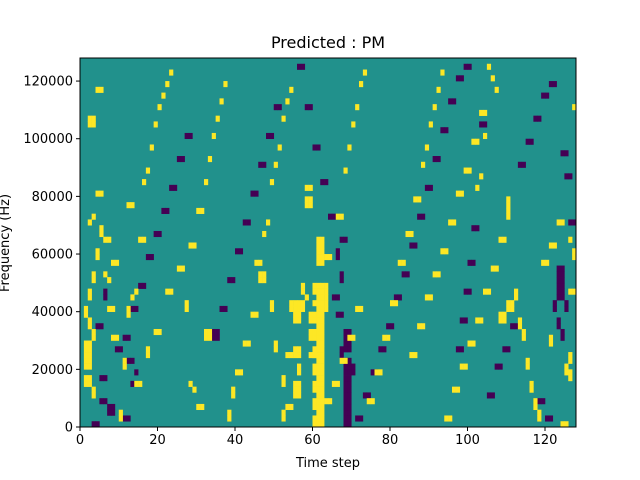  What do you see at coordinates (545, 440) in the screenshot?
I see `x-tick-label: 120` at bounding box center [545, 440].